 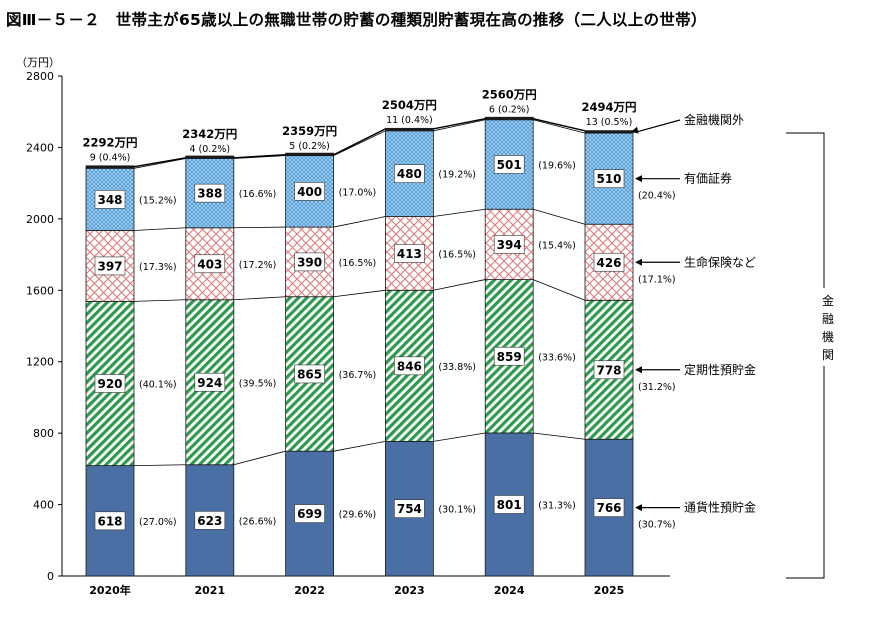 I want to click on share-label: (15.4%), so click(x=557, y=245).